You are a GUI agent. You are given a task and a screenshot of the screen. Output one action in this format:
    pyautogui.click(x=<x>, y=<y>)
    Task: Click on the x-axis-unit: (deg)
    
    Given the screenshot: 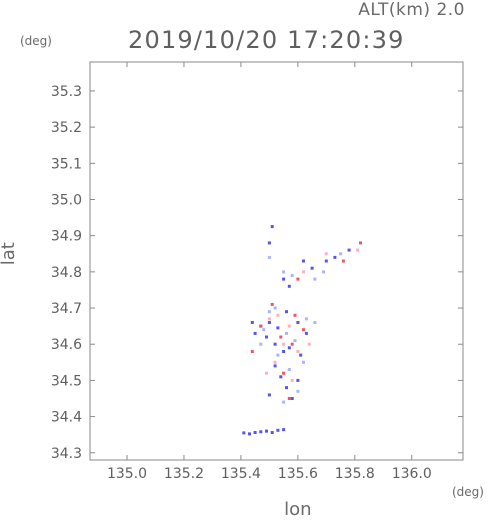 What is the action you would take?
    pyautogui.click(x=468, y=492)
    